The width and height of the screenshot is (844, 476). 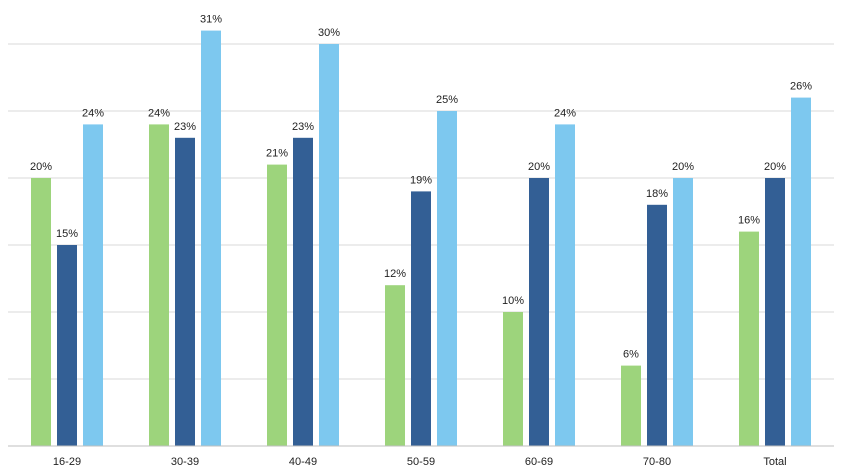 What do you see at coordinates (277, 154) in the screenshot?
I see `data-label: 21%` at bounding box center [277, 154].